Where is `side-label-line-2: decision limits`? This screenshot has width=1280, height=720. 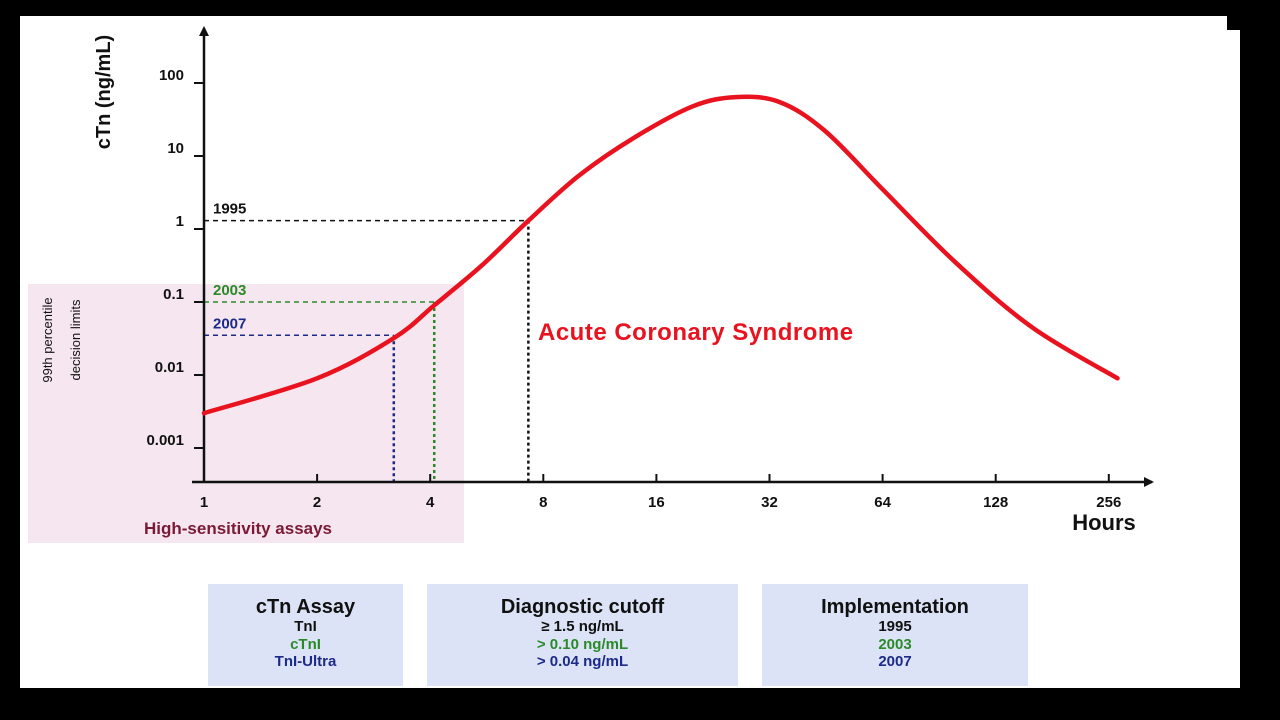
side-label-line-2: decision limits is located at coordinates (75, 339).